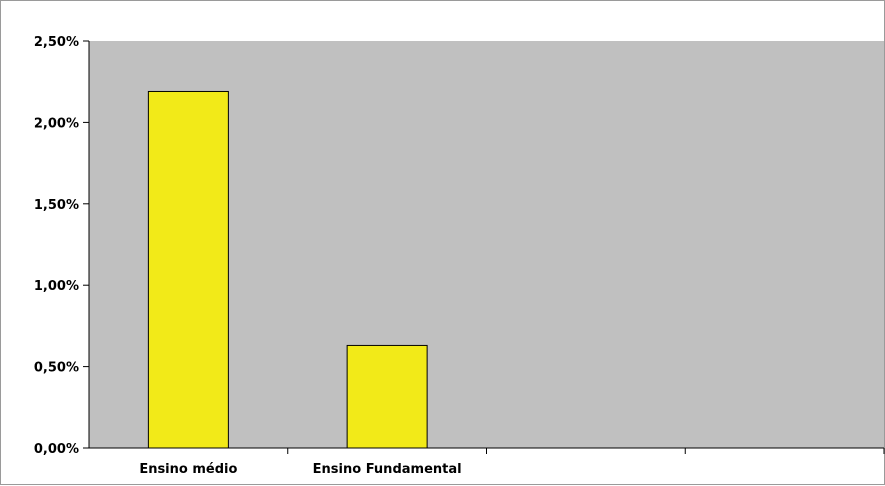 The width and height of the screenshot is (885, 486). I want to click on y-tick-label: 0,50%, so click(56, 368).